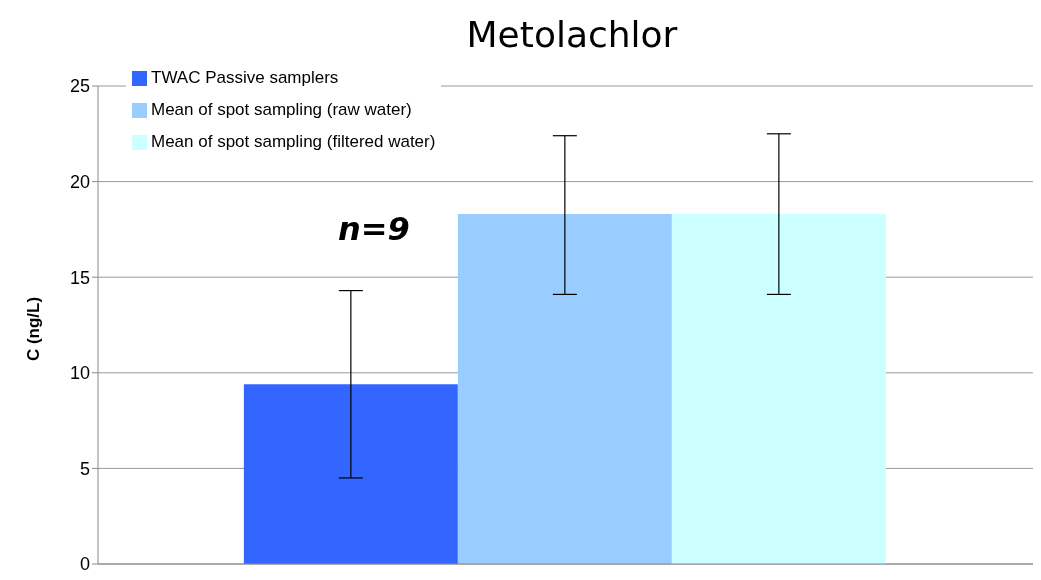  Describe the element at coordinates (84, 564) in the screenshot. I see `y-tick-label: 0` at that location.